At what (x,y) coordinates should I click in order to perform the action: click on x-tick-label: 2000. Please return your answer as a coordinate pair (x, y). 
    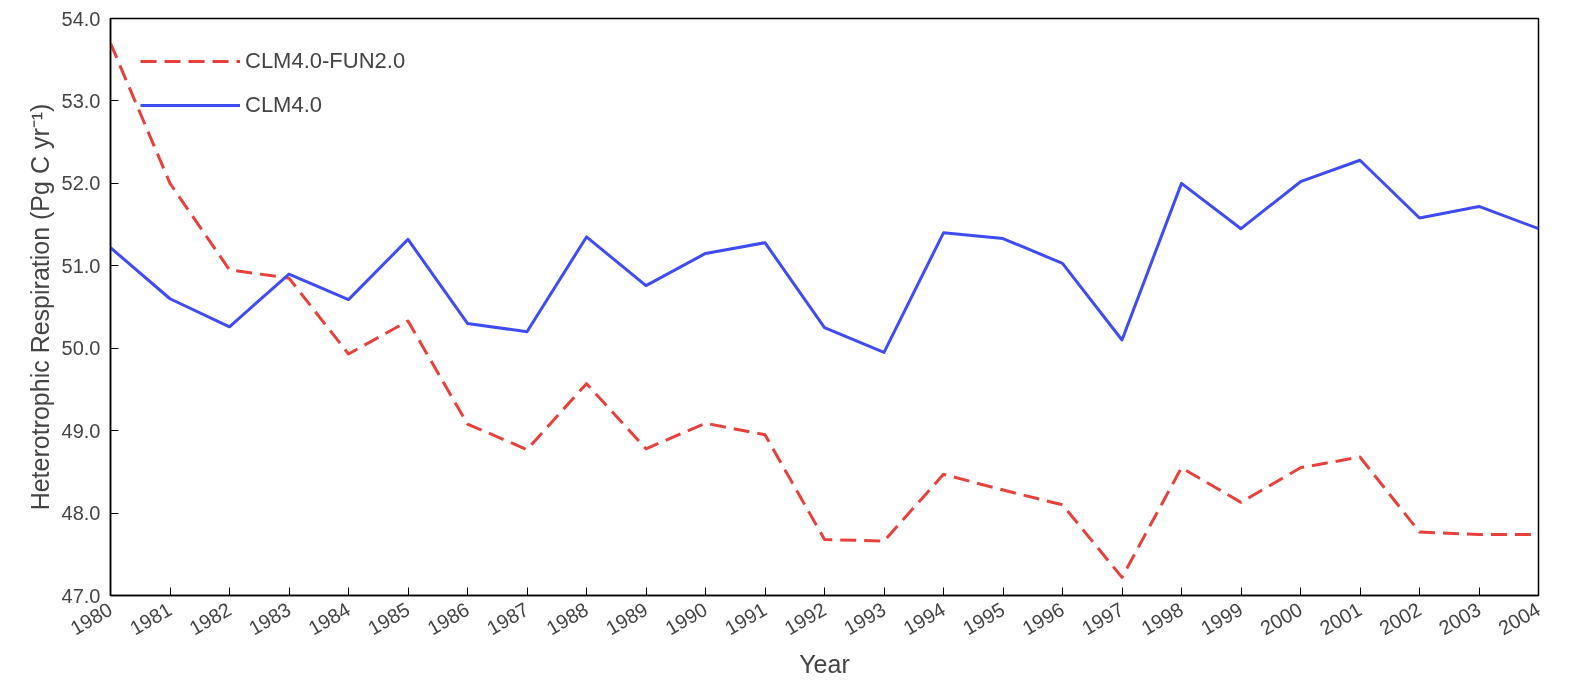
    Looking at the image, I should click on (1281, 618).